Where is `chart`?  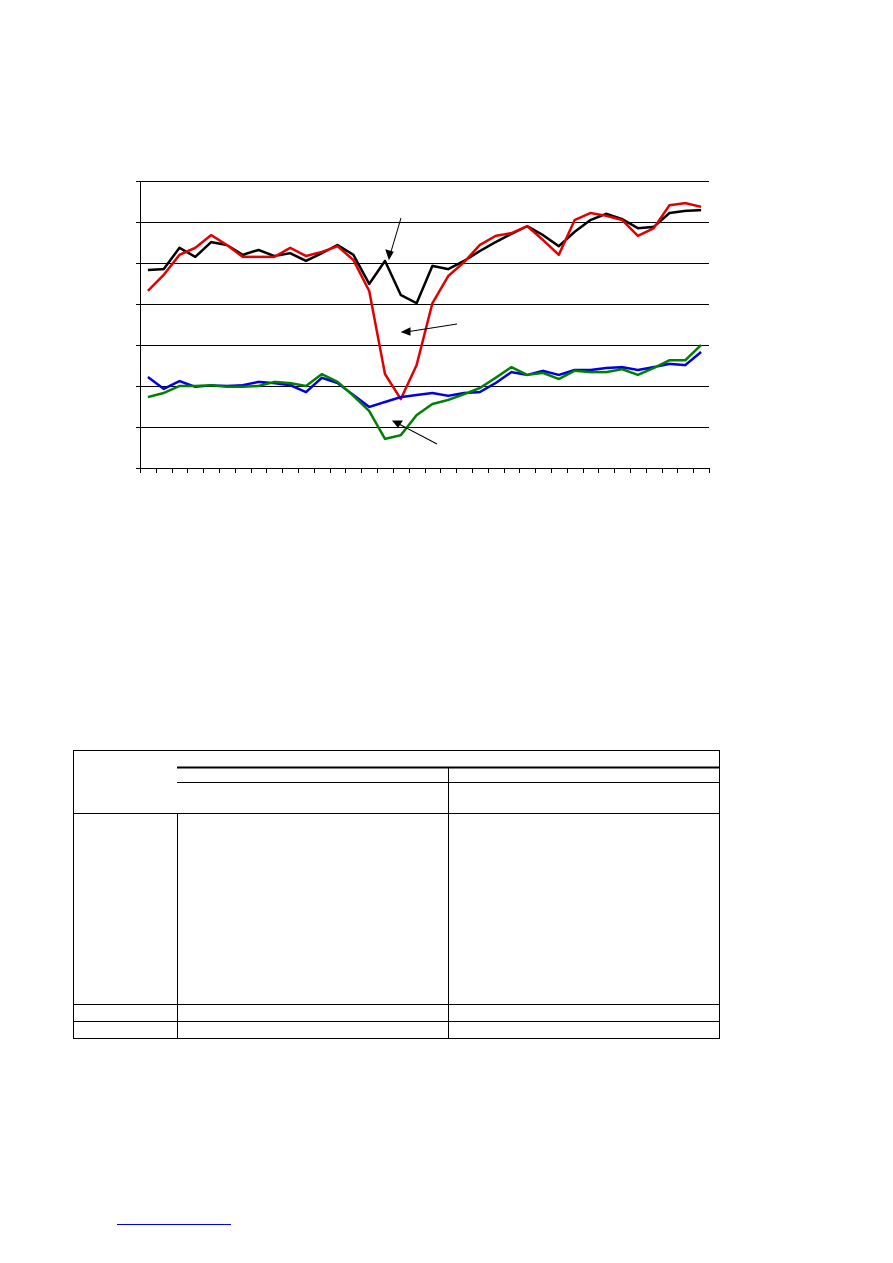 chart is located at coordinates (423, 327).